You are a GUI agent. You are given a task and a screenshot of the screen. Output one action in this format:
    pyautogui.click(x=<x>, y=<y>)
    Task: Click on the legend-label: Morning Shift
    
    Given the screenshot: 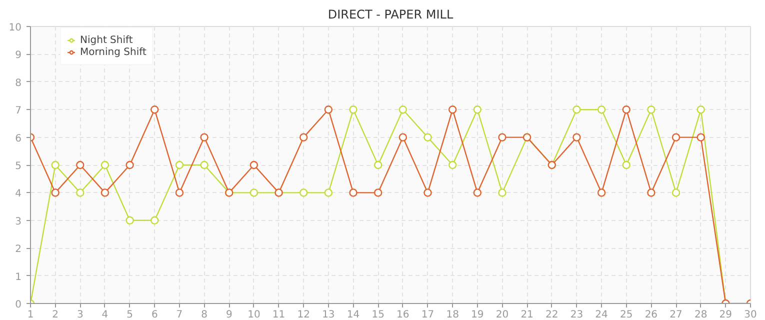 What is the action you would take?
    pyautogui.click(x=113, y=52)
    